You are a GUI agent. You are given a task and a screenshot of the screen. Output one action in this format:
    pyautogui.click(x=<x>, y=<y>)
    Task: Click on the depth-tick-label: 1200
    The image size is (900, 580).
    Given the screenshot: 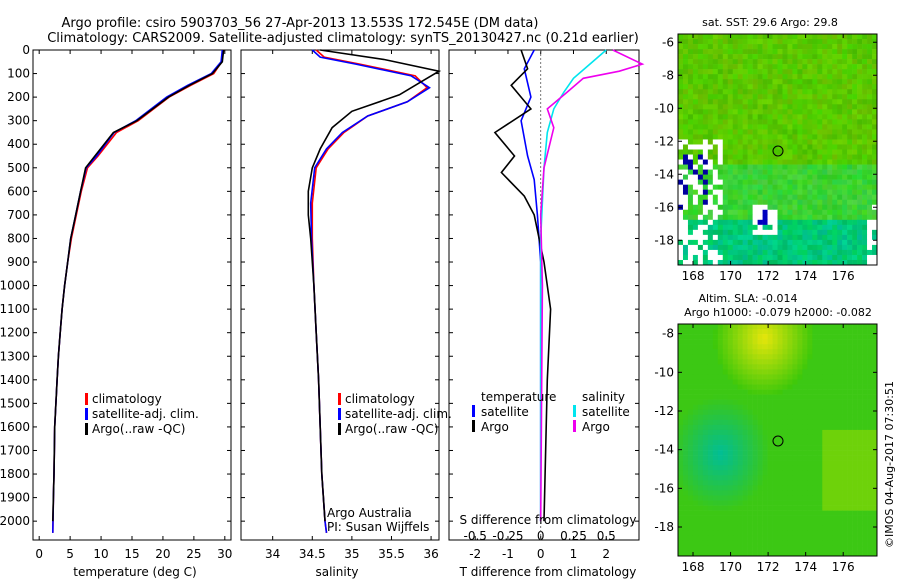 What is the action you would take?
    pyautogui.click(x=15, y=333)
    